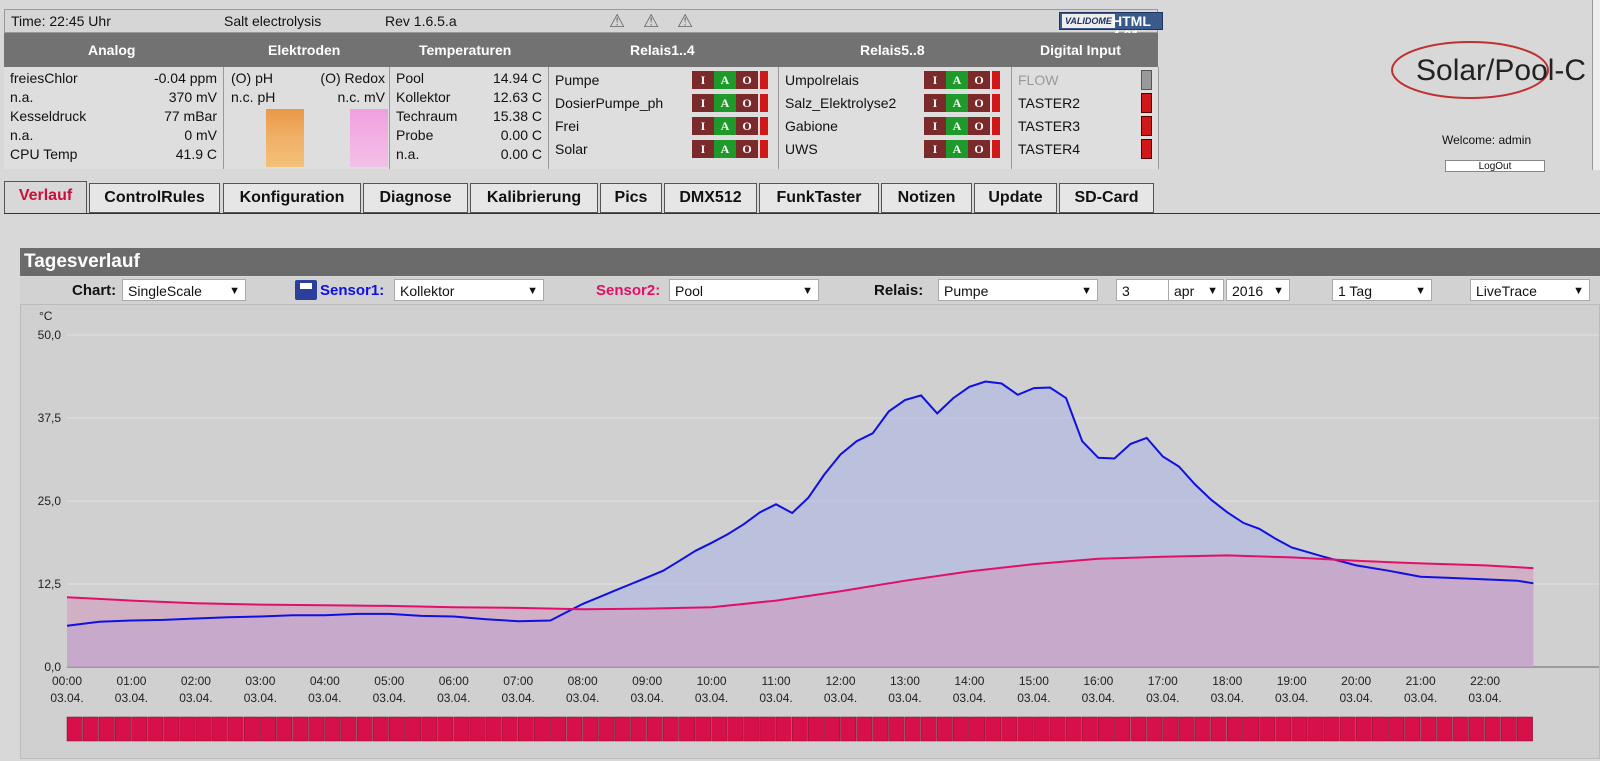 The height and width of the screenshot is (761, 1600). I want to click on sensor1-select: Kollektor ▼, so click(469, 290).